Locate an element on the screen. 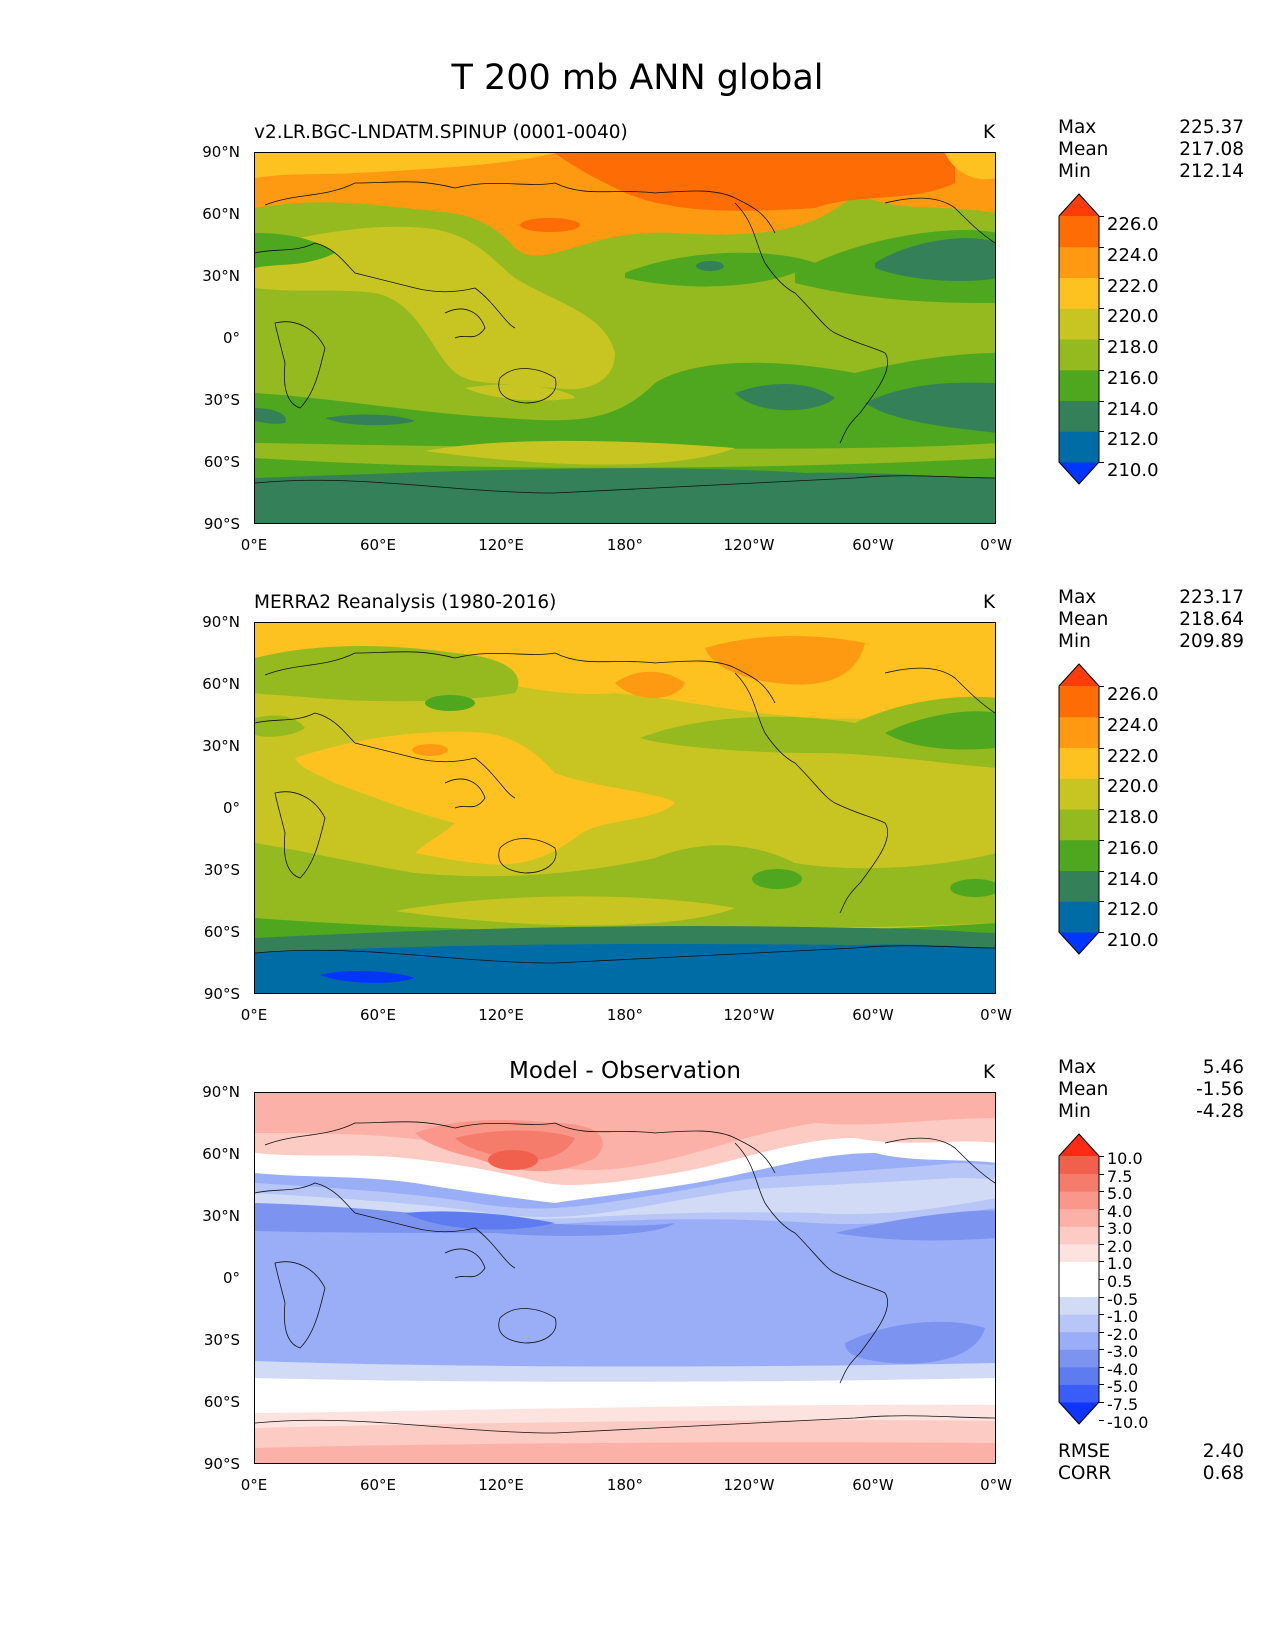 The width and height of the screenshot is (1275, 1650). map-difference is located at coordinates (625, 1278).